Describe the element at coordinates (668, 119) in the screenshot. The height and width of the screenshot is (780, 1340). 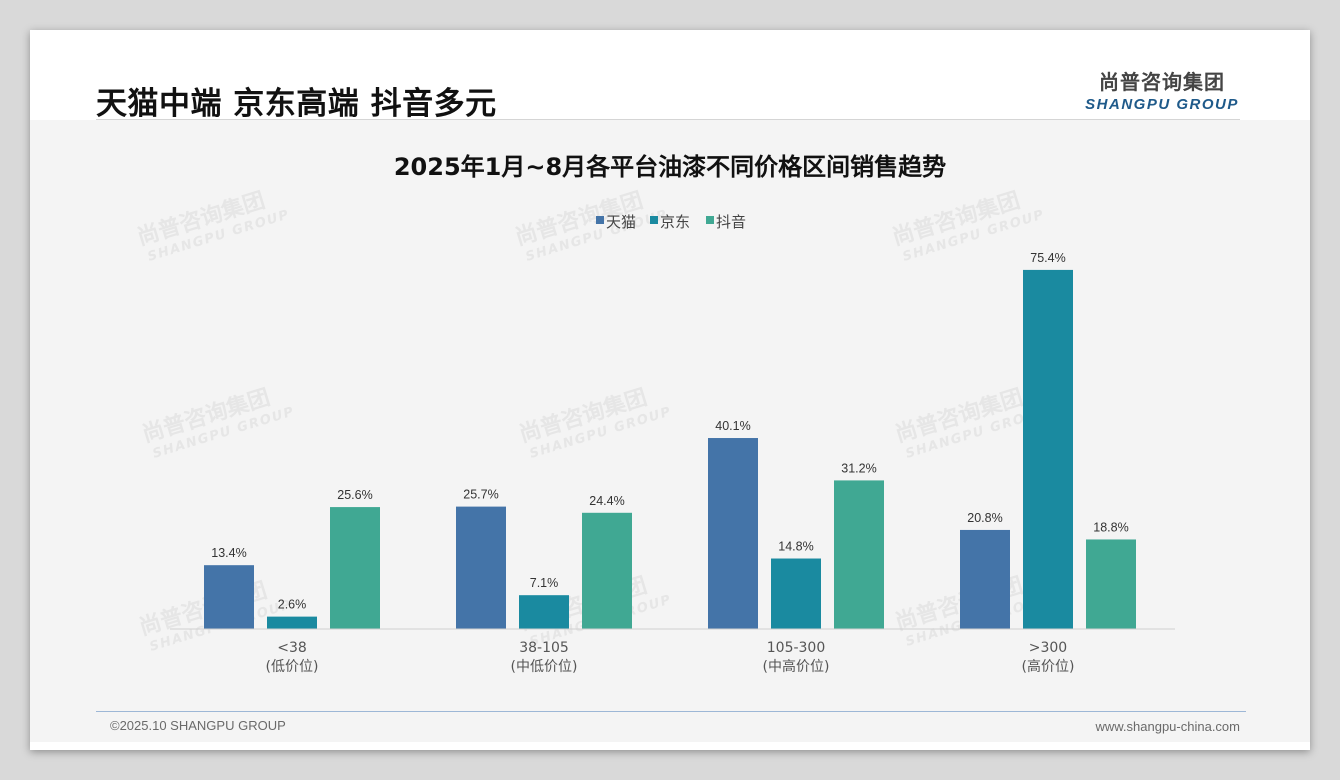
I see `header-divider` at that location.